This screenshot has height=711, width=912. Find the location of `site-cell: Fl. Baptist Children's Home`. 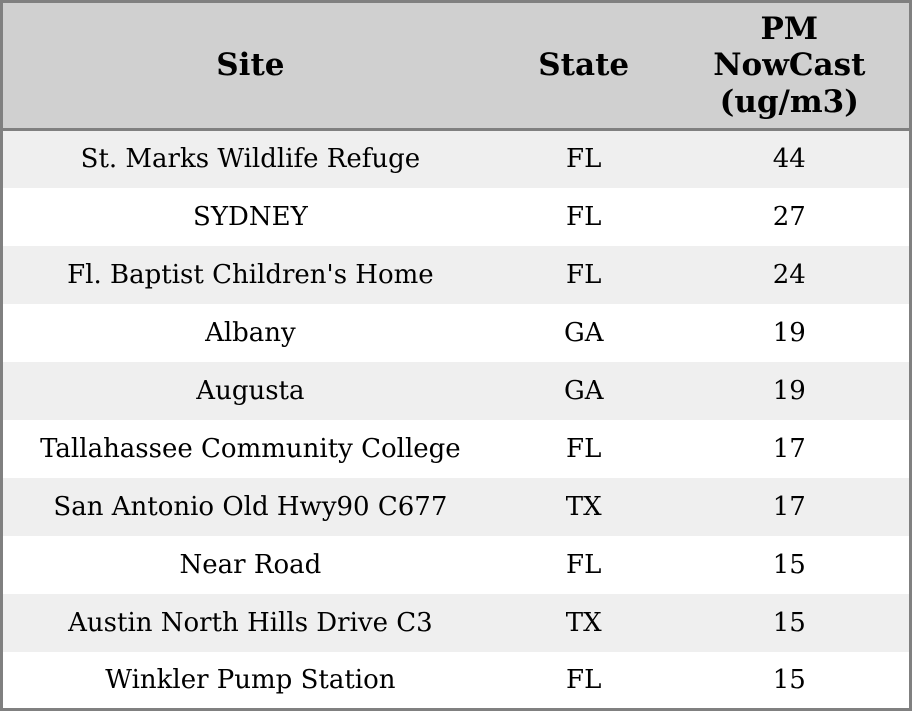

site-cell: Fl. Baptist Children's Home is located at coordinates (250, 274).